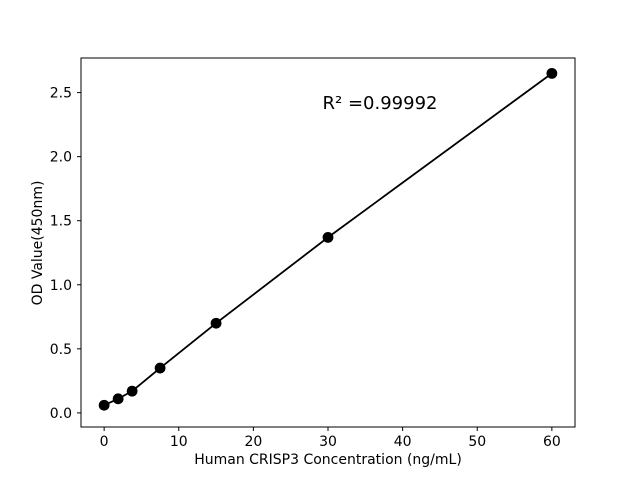 This screenshot has height=480, width=640. I want to click on r-squared-annotation: R² =0.99992, so click(380, 103).